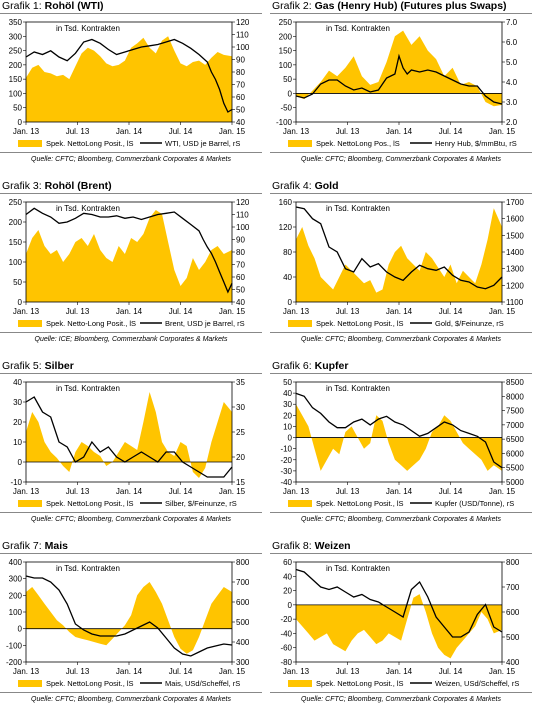 Image resolution: width=534 pixels, height=719 pixels. Describe the element at coordinates (358, 28) in the screenshot. I see `inner-label: in Tsd. Kontrakten` at that location.